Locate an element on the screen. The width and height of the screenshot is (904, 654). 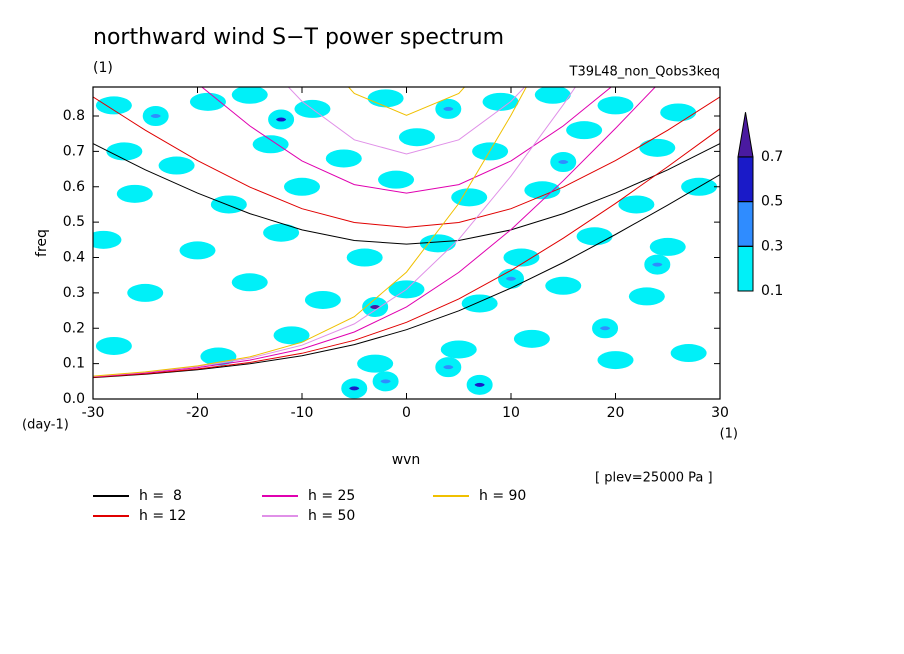
run-label: T39L48_non_Qobs3keq is located at coordinates (645, 72).